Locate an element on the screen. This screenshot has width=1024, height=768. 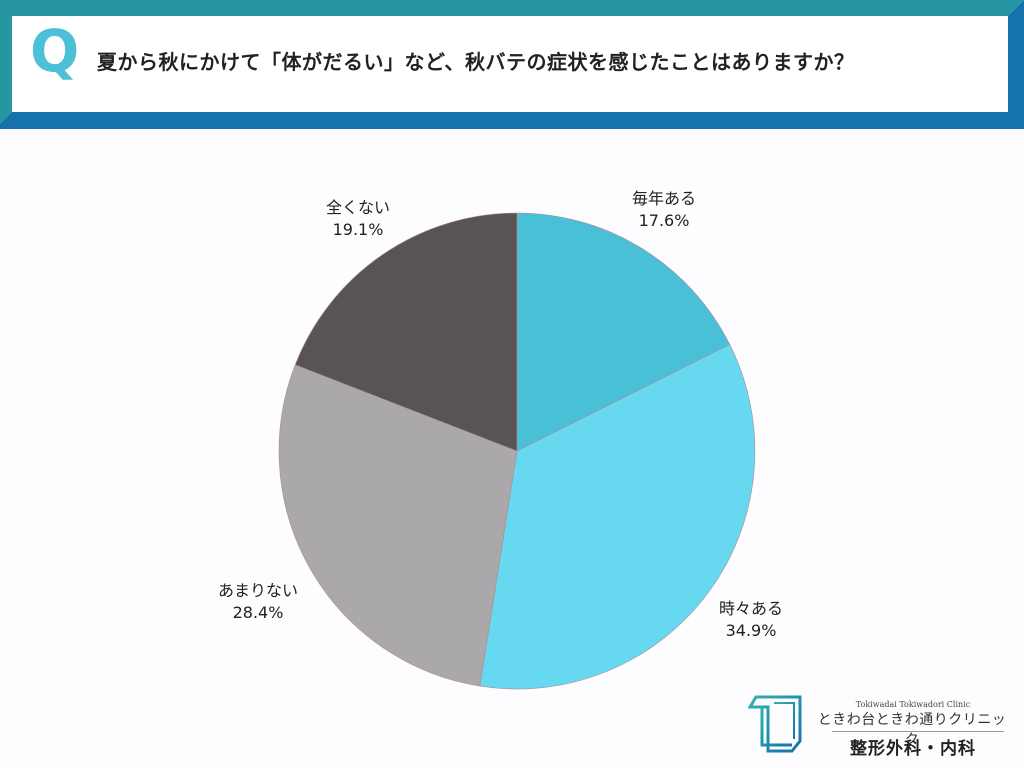
clinic-name-english: Tokiwadai Tokiwadori Clinic is located at coordinates (913, 704).